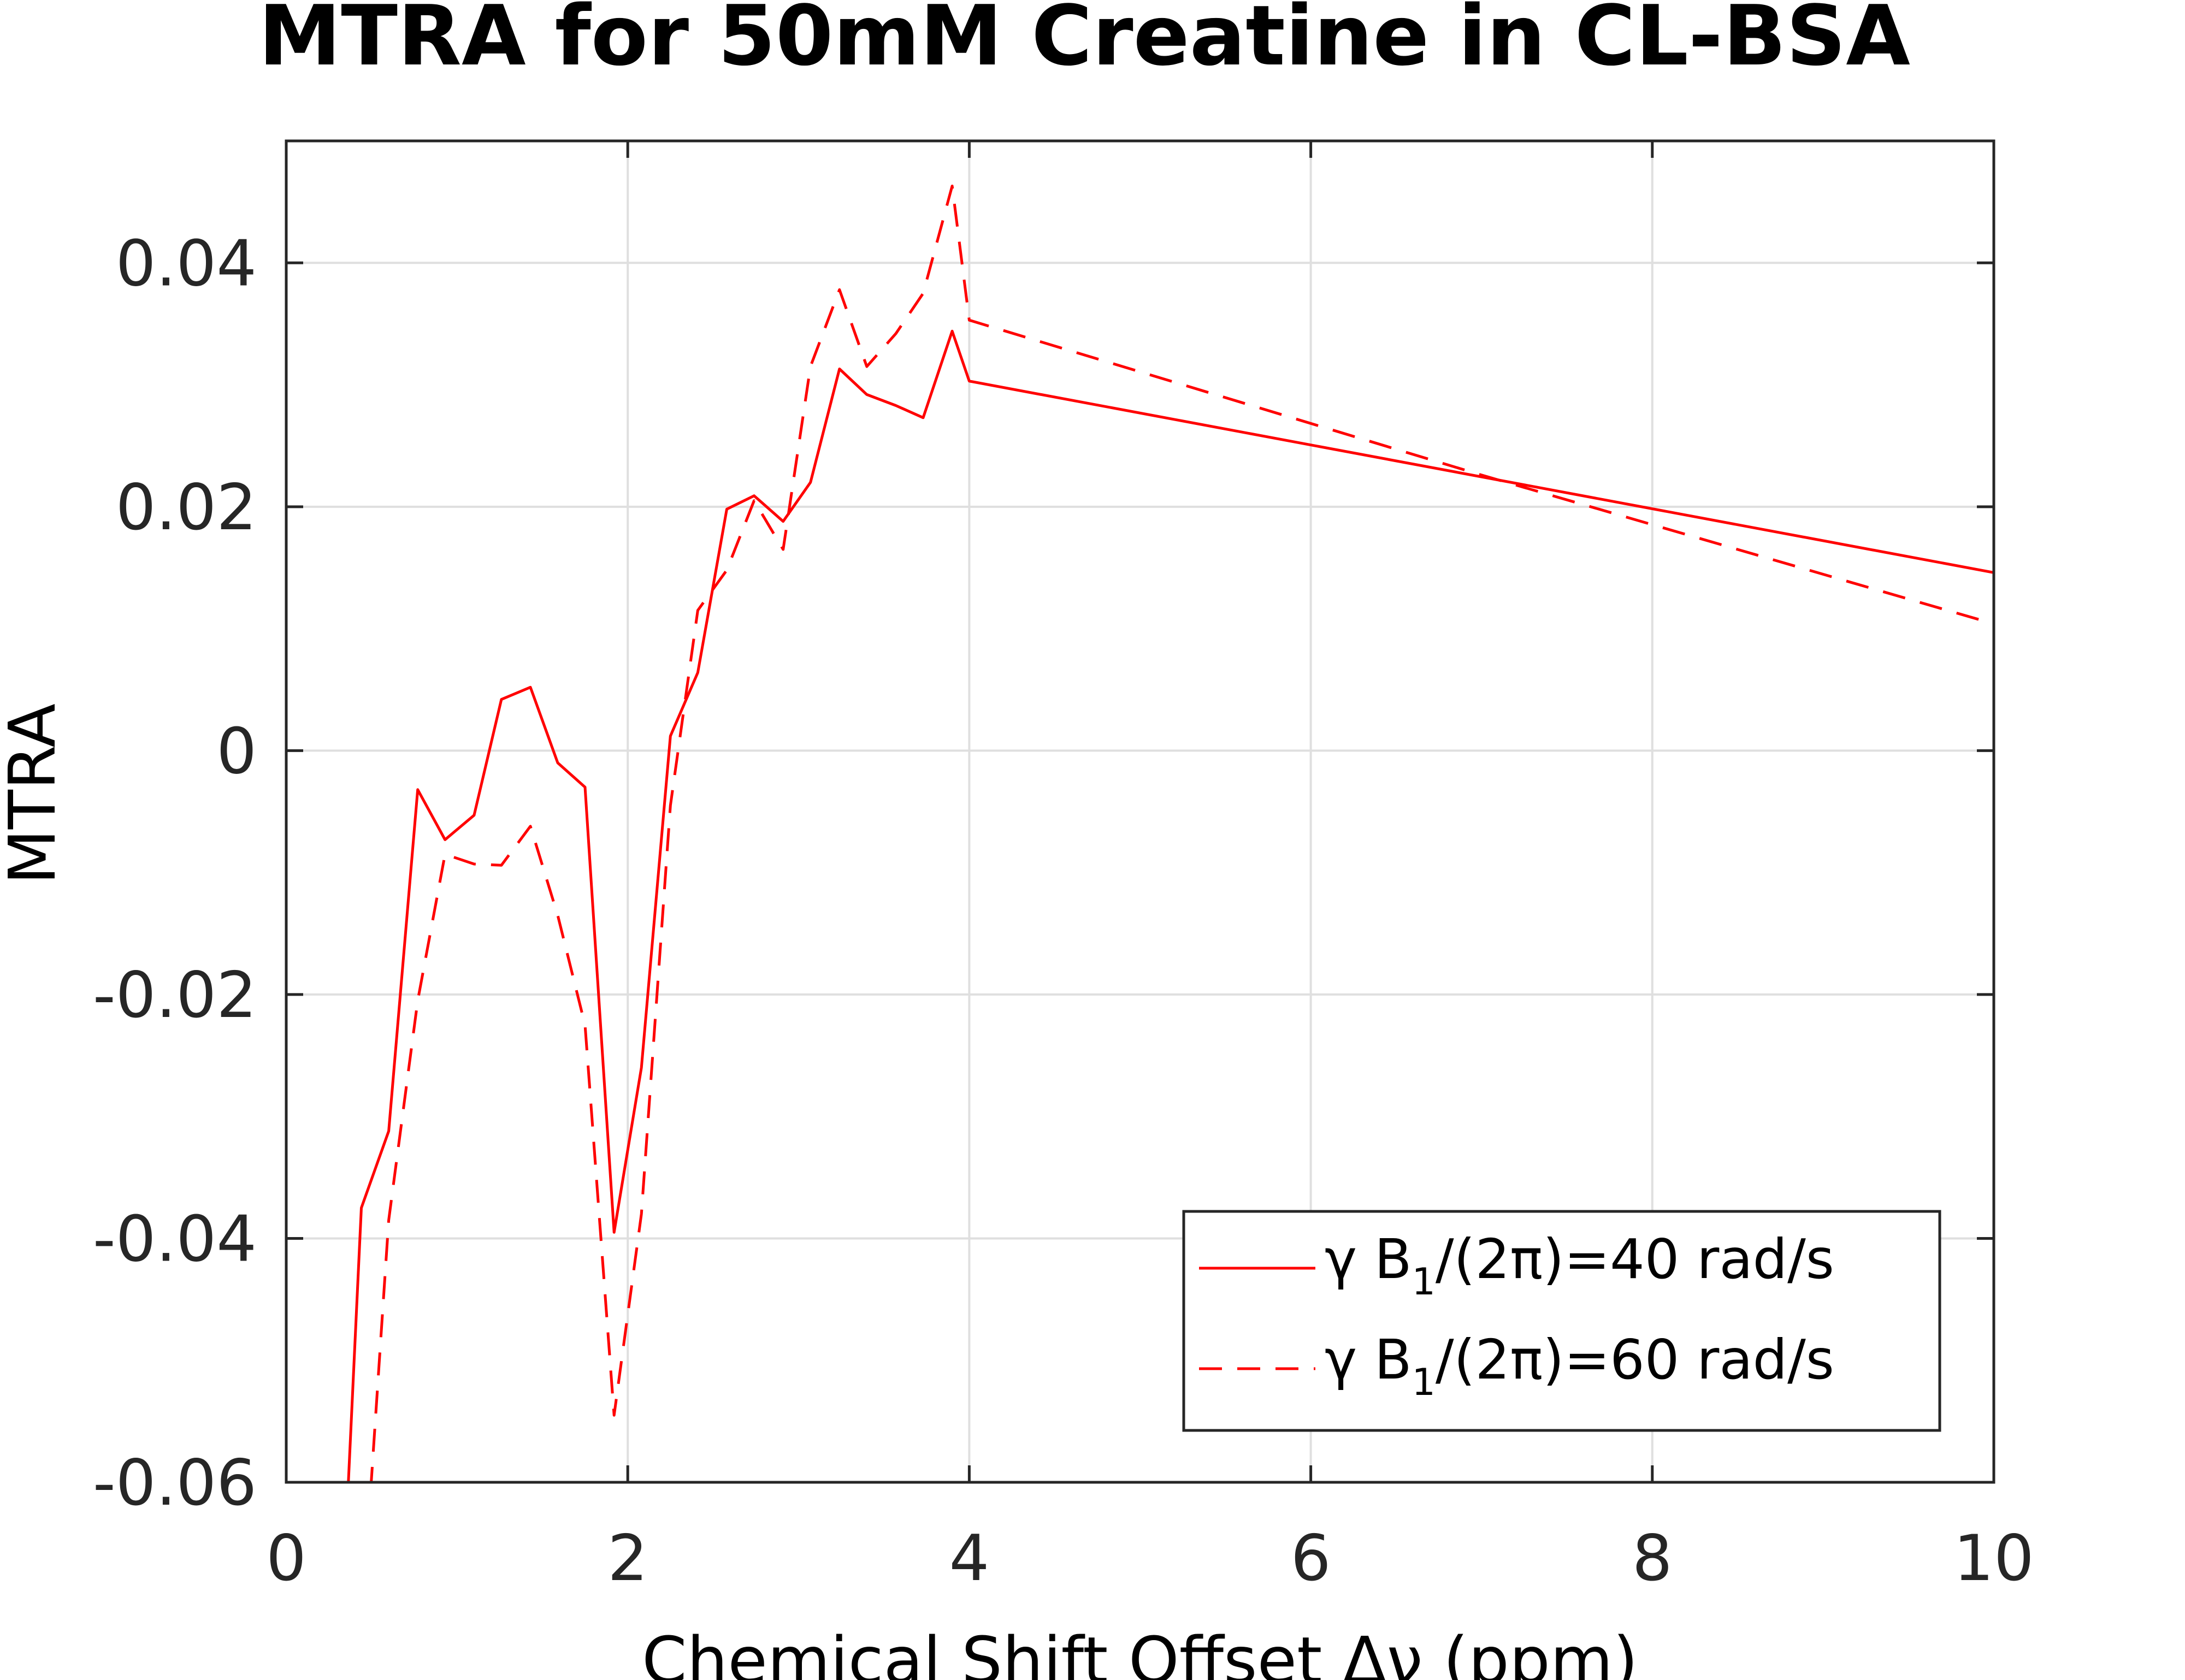  Describe the element at coordinates (175, 1483) in the screenshot. I see `y-tick-label: -0.06` at that location.